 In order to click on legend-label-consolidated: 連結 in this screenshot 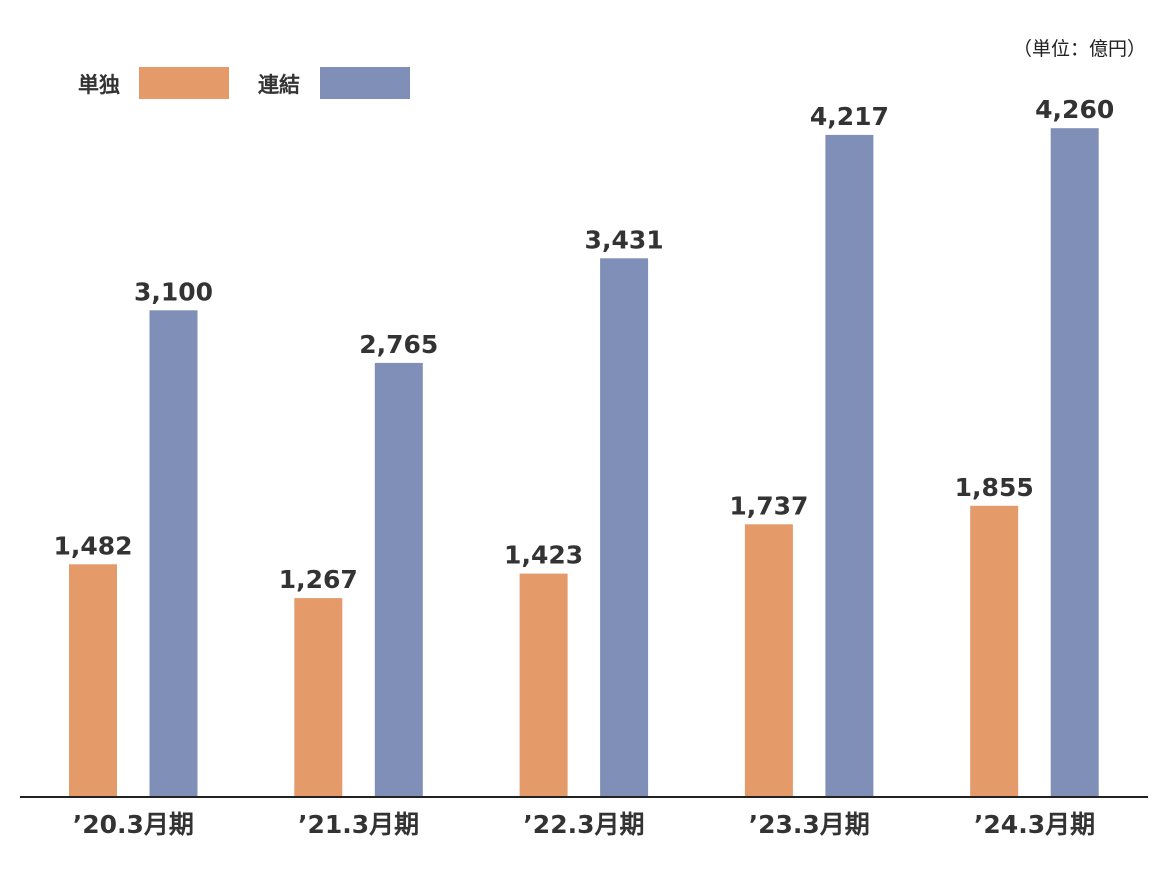, I will do `click(279, 85)`.